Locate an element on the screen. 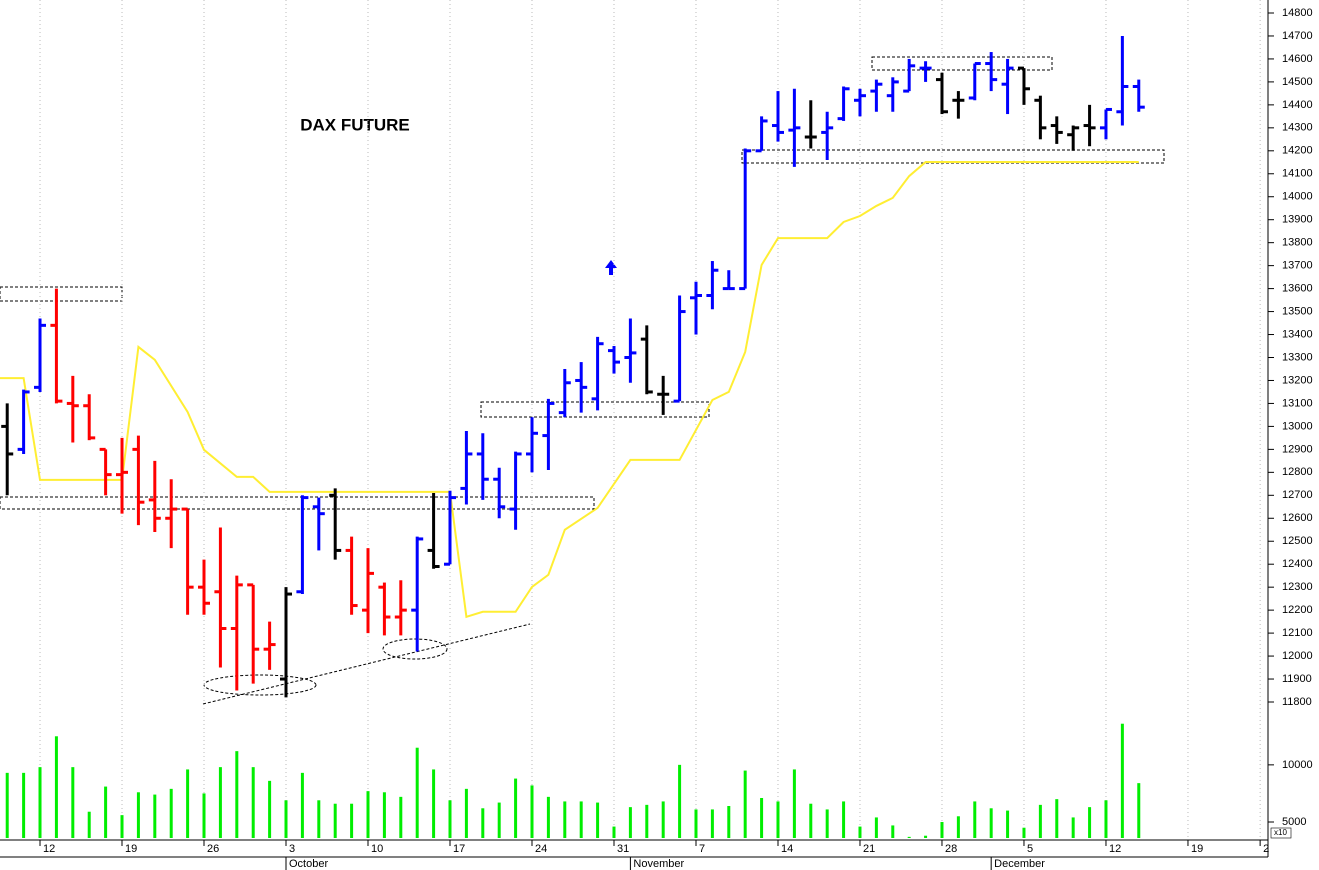 This screenshot has height=870, width=1319. y-tick-label: 12900 is located at coordinates (1297, 449).